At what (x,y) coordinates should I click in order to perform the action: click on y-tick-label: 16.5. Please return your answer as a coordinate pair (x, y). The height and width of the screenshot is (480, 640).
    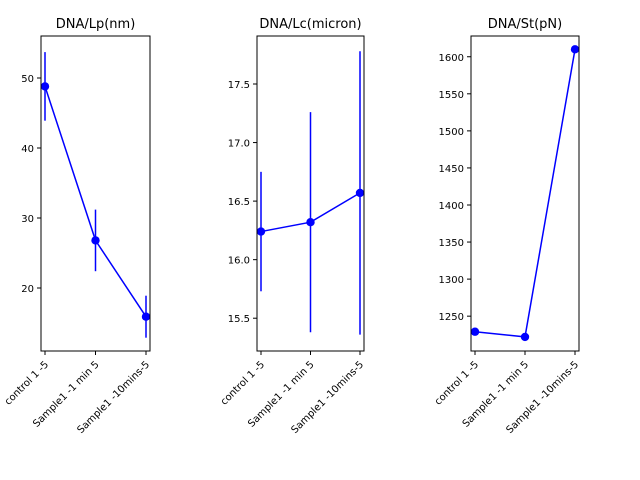
    Looking at the image, I should click on (239, 202).